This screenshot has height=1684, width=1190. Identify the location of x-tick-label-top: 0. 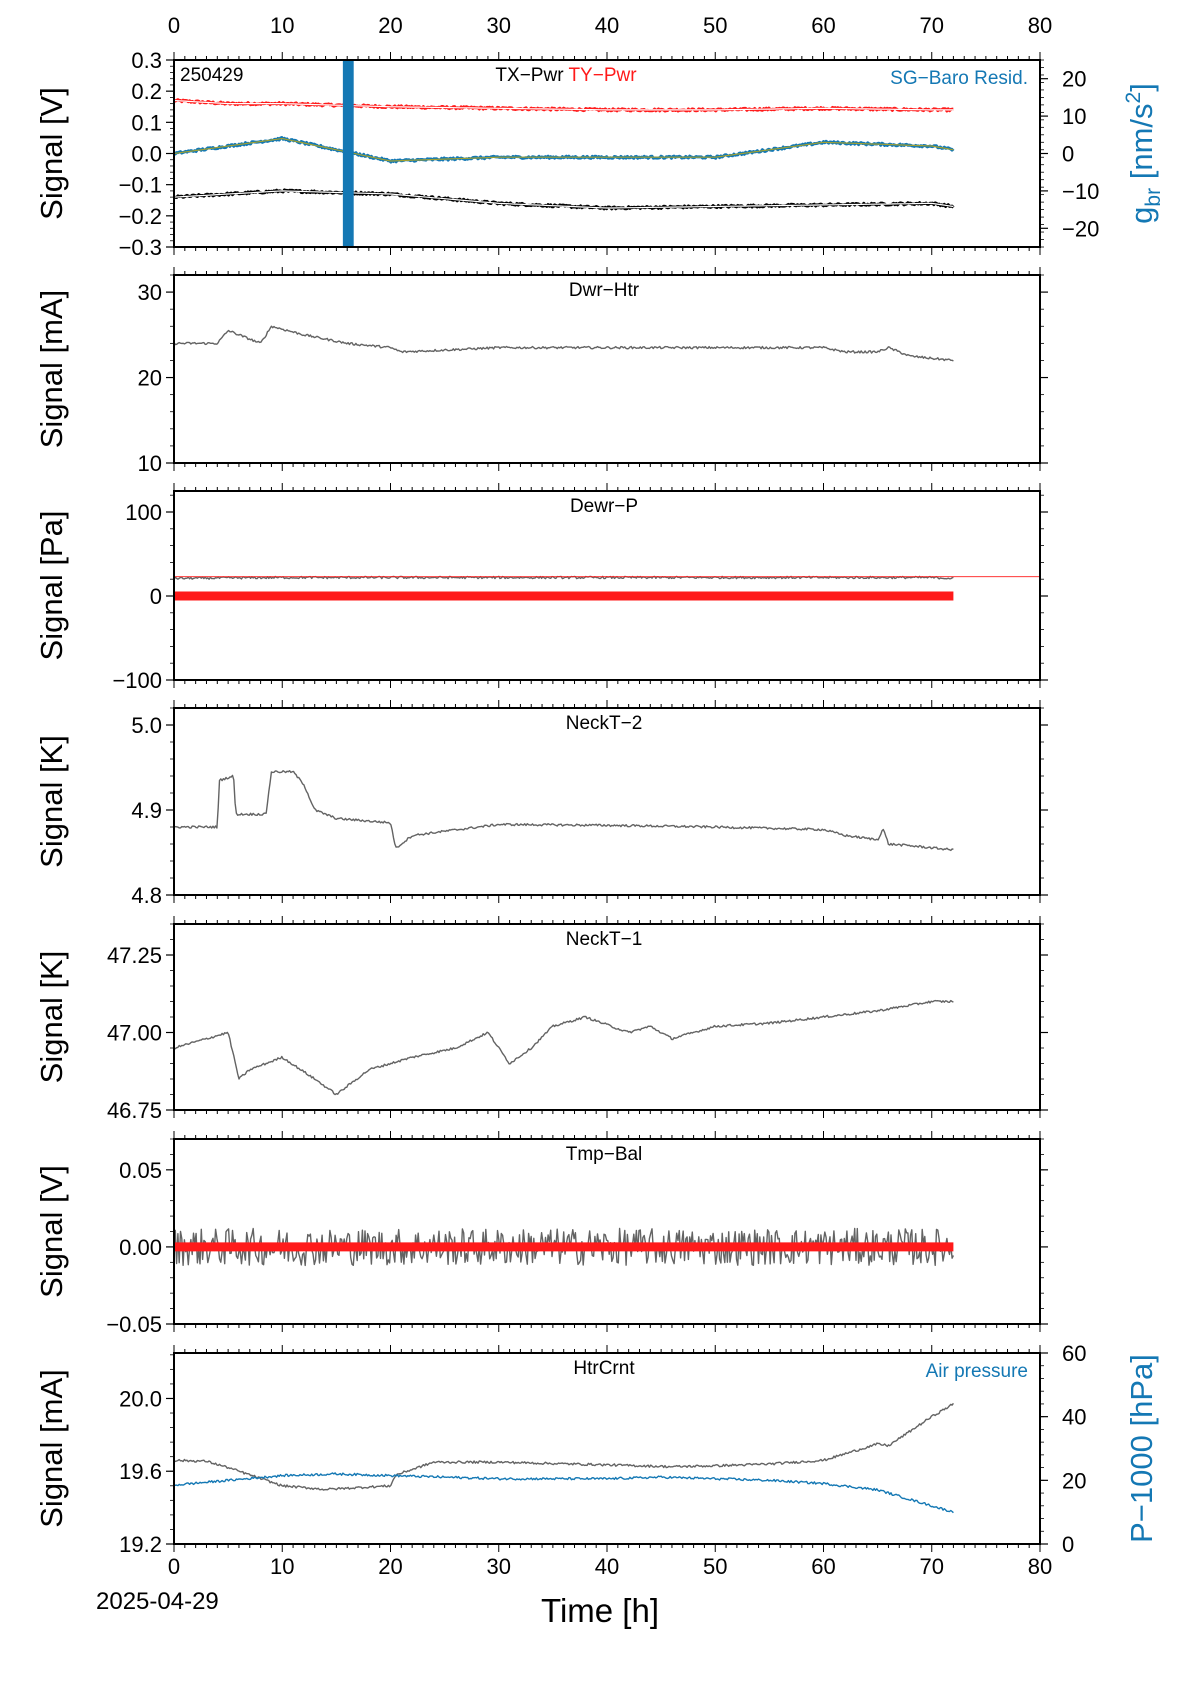
(174, 25).